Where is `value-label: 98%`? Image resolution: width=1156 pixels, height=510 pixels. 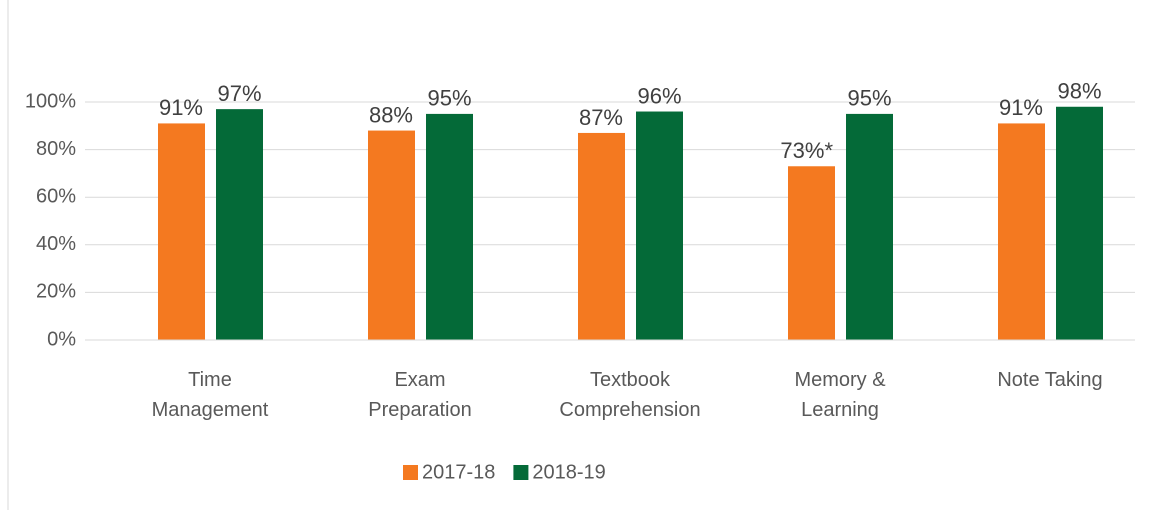
value-label: 98% is located at coordinates (1079, 91).